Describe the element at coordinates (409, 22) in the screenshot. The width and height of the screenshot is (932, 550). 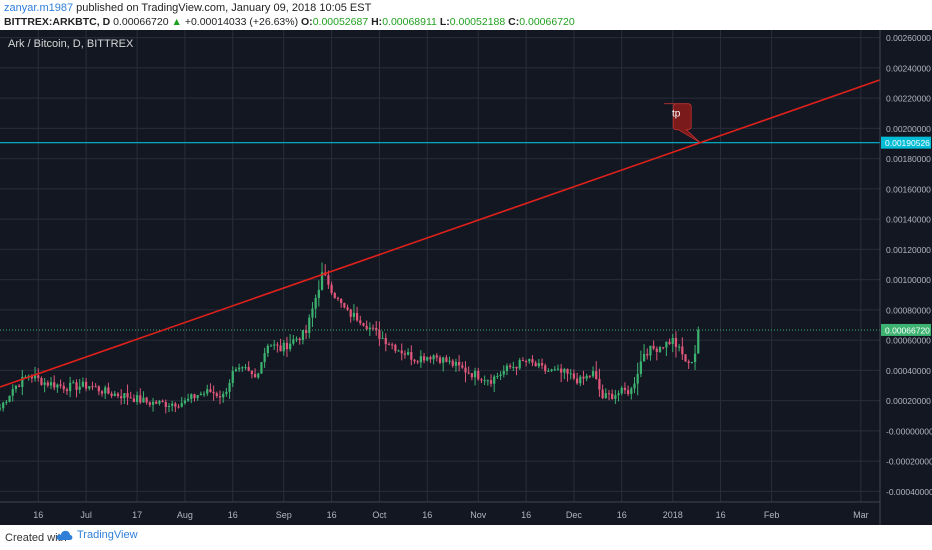
I see `high-value: 0.00068911` at that location.